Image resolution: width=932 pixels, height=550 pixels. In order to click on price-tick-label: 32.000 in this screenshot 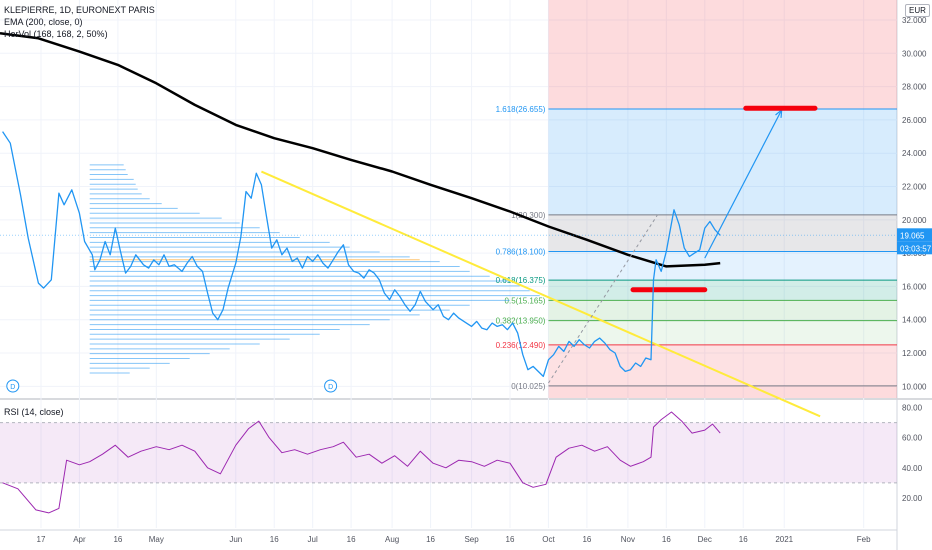, I will do `click(914, 20)`.